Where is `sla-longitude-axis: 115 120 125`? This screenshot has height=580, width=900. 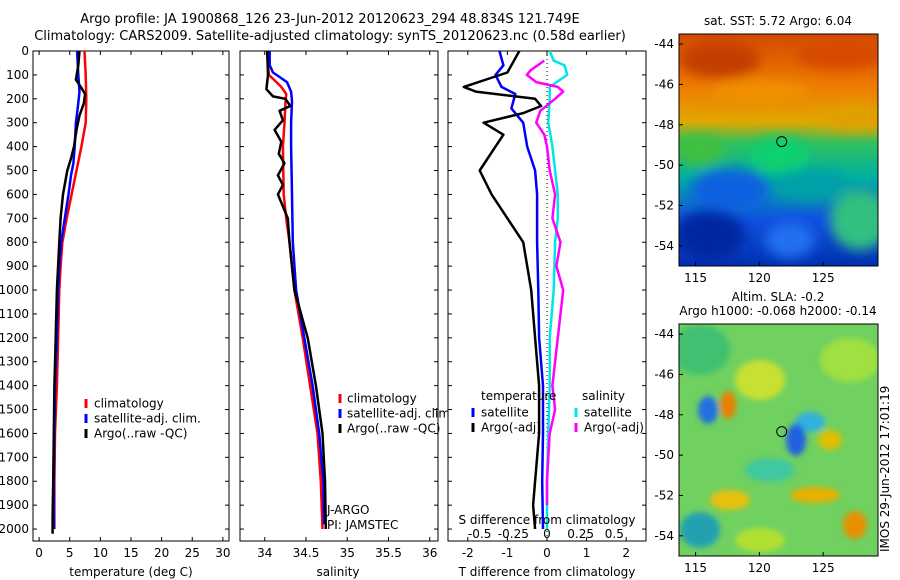 sla-longitude-axis: 115 120 125 is located at coordinates (759, 563).